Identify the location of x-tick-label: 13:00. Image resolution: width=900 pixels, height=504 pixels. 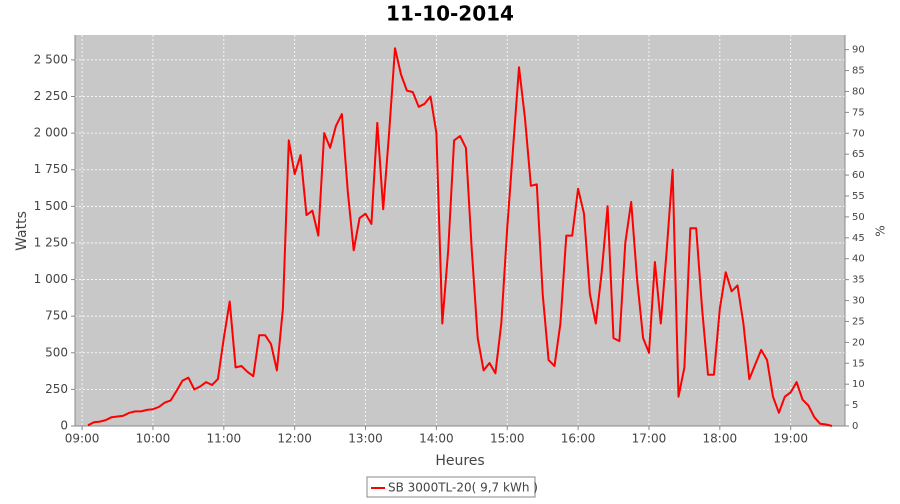
(365, 439).